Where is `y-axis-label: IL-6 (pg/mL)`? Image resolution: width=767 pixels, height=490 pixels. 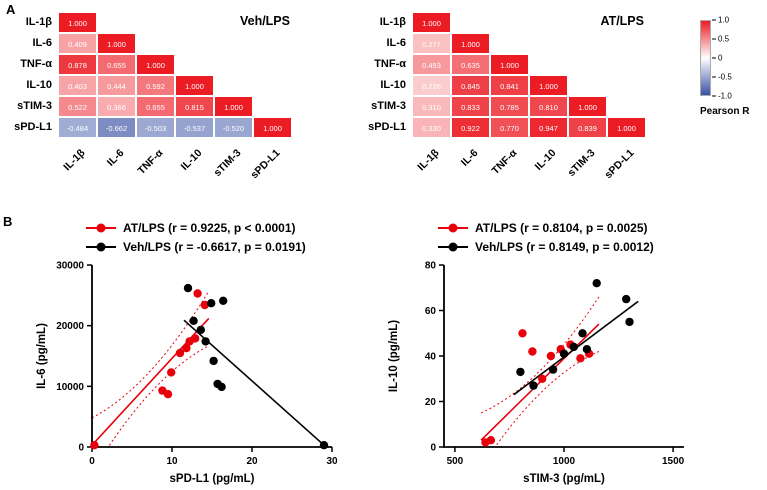
y-axis-label: IL-6 (pg/mL) is located at coordinates (42, 356).